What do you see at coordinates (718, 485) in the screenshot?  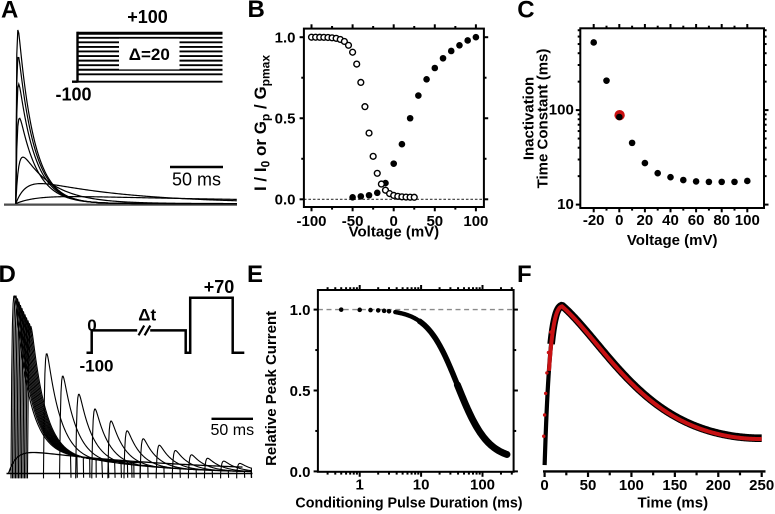 I see `svg-text: 200` at bounding box center [718, 485].